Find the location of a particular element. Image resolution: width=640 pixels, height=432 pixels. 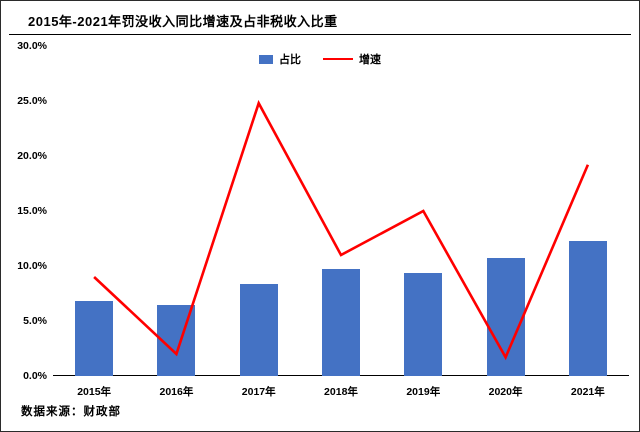

bar-series-swatch is located at coordinates (266, 59).